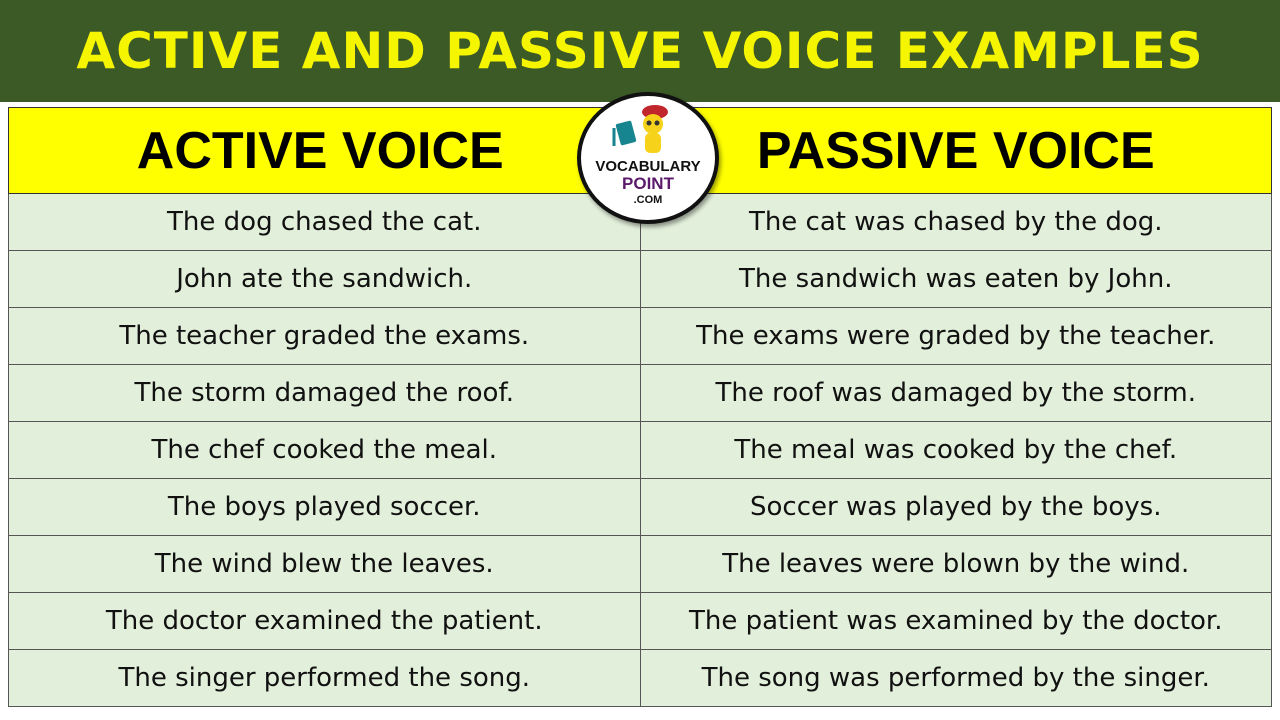 This screenshot has width=1280, height=720. Describe the element at coordinates (324, 450) in the screenshot. I see `active-sentence: The chef cooked the meal.` at that location.